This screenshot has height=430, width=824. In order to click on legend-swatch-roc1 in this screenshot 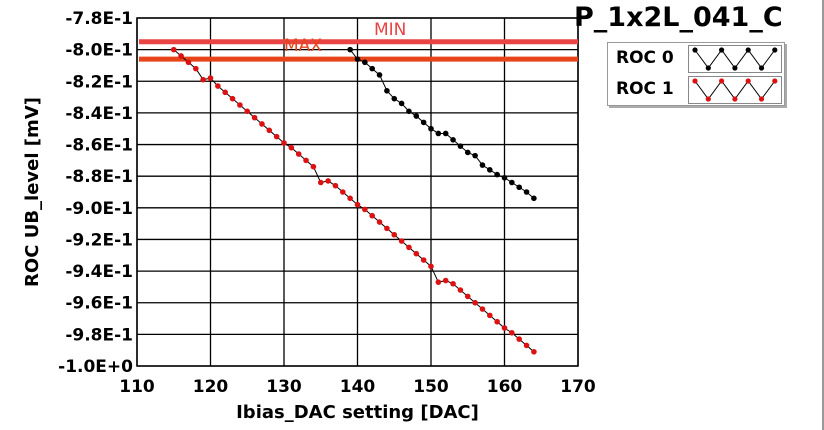, I will do `click(735, 90)`.